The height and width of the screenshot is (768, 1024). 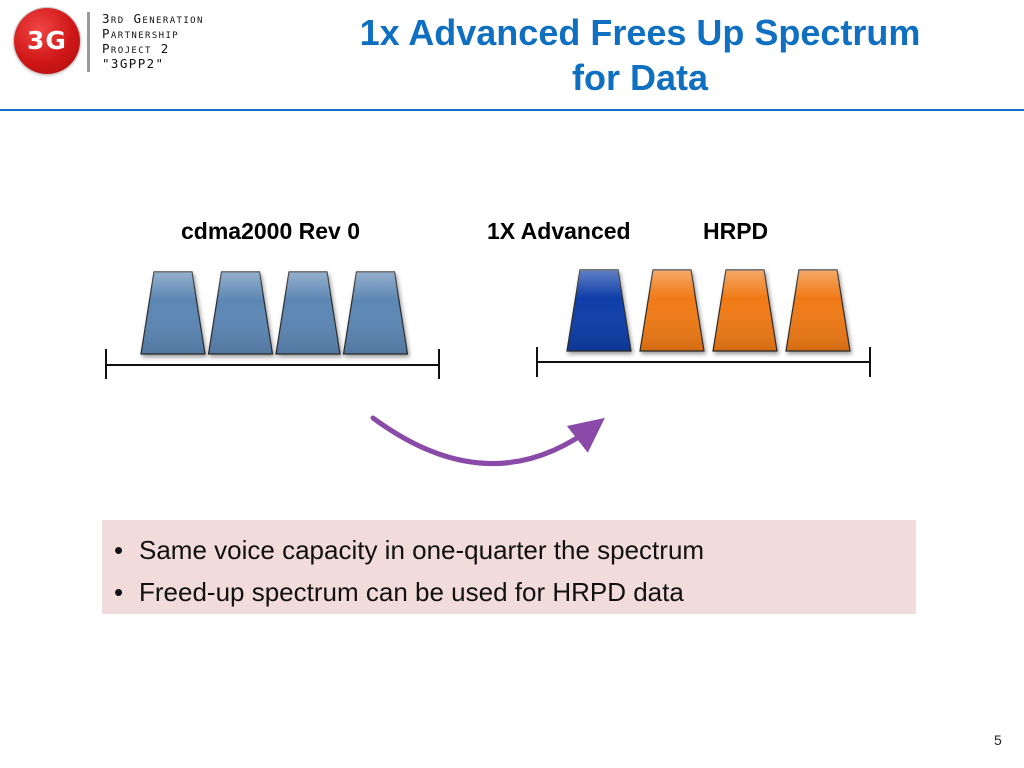 What do you see at coordinates (736, 231) in the screenshot?
I see `label-hrpd: HRPD` at bounding box center [736, 231].